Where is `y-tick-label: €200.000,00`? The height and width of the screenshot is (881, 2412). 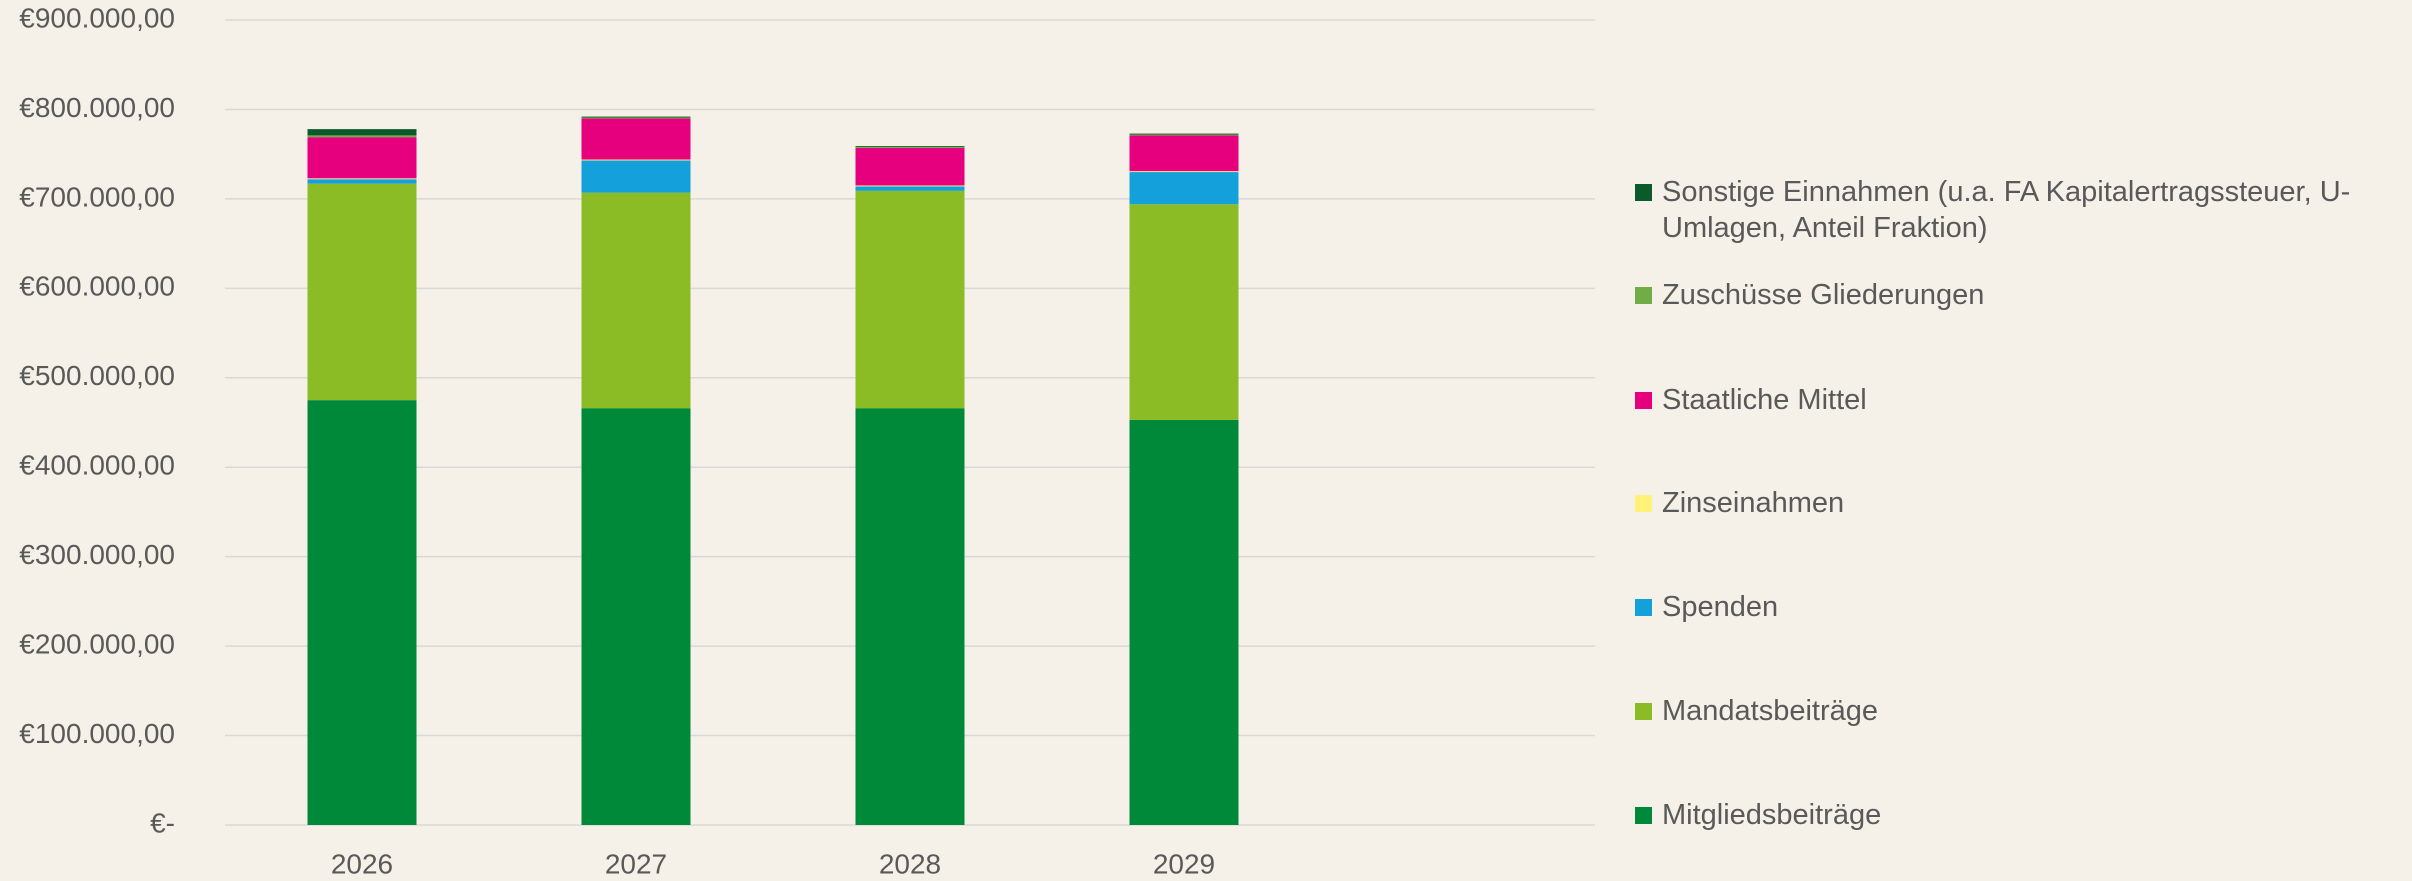 y-tick-label: €200.000,00 is located at coordinates (97, 644).